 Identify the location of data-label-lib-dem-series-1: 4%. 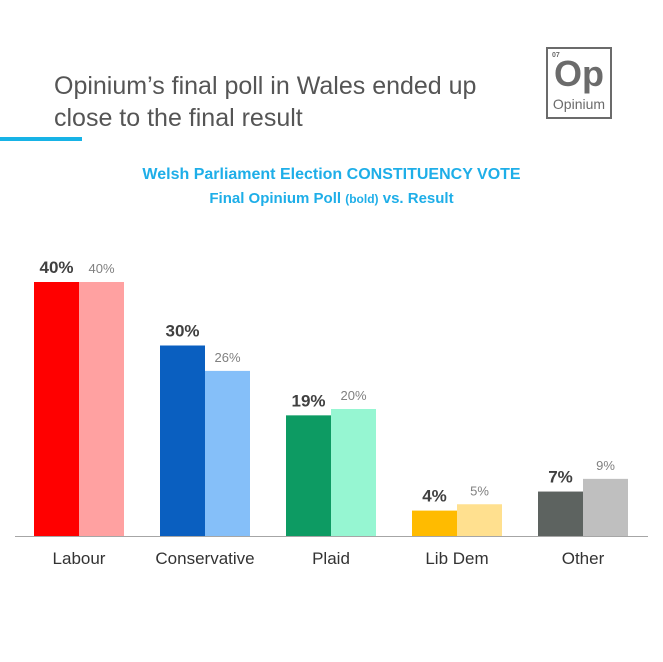
(434, 496).